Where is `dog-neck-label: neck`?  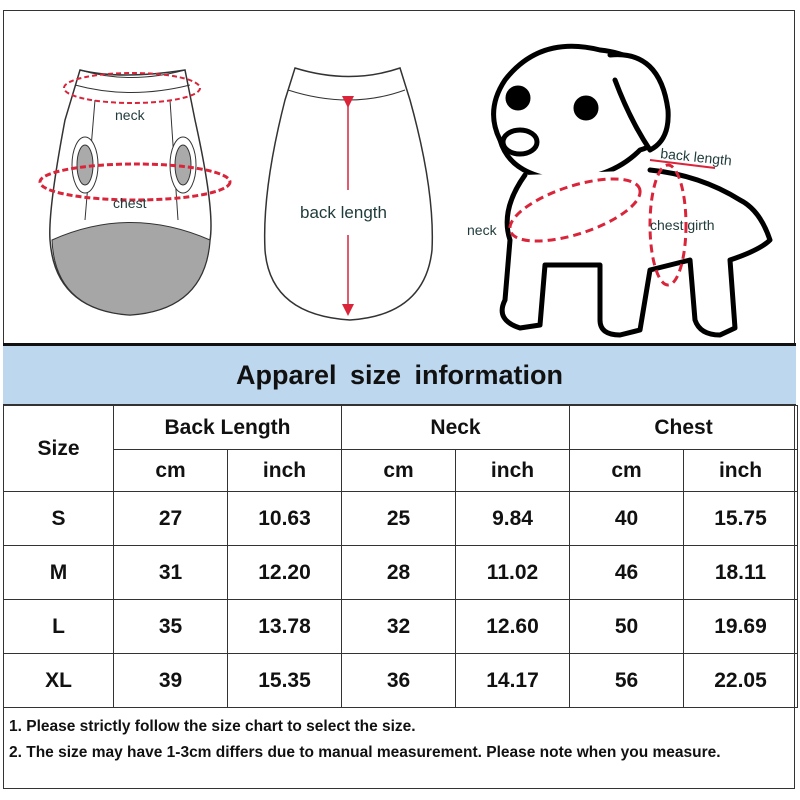
dog-neck-label: neck is located at coordinates (482, 230).